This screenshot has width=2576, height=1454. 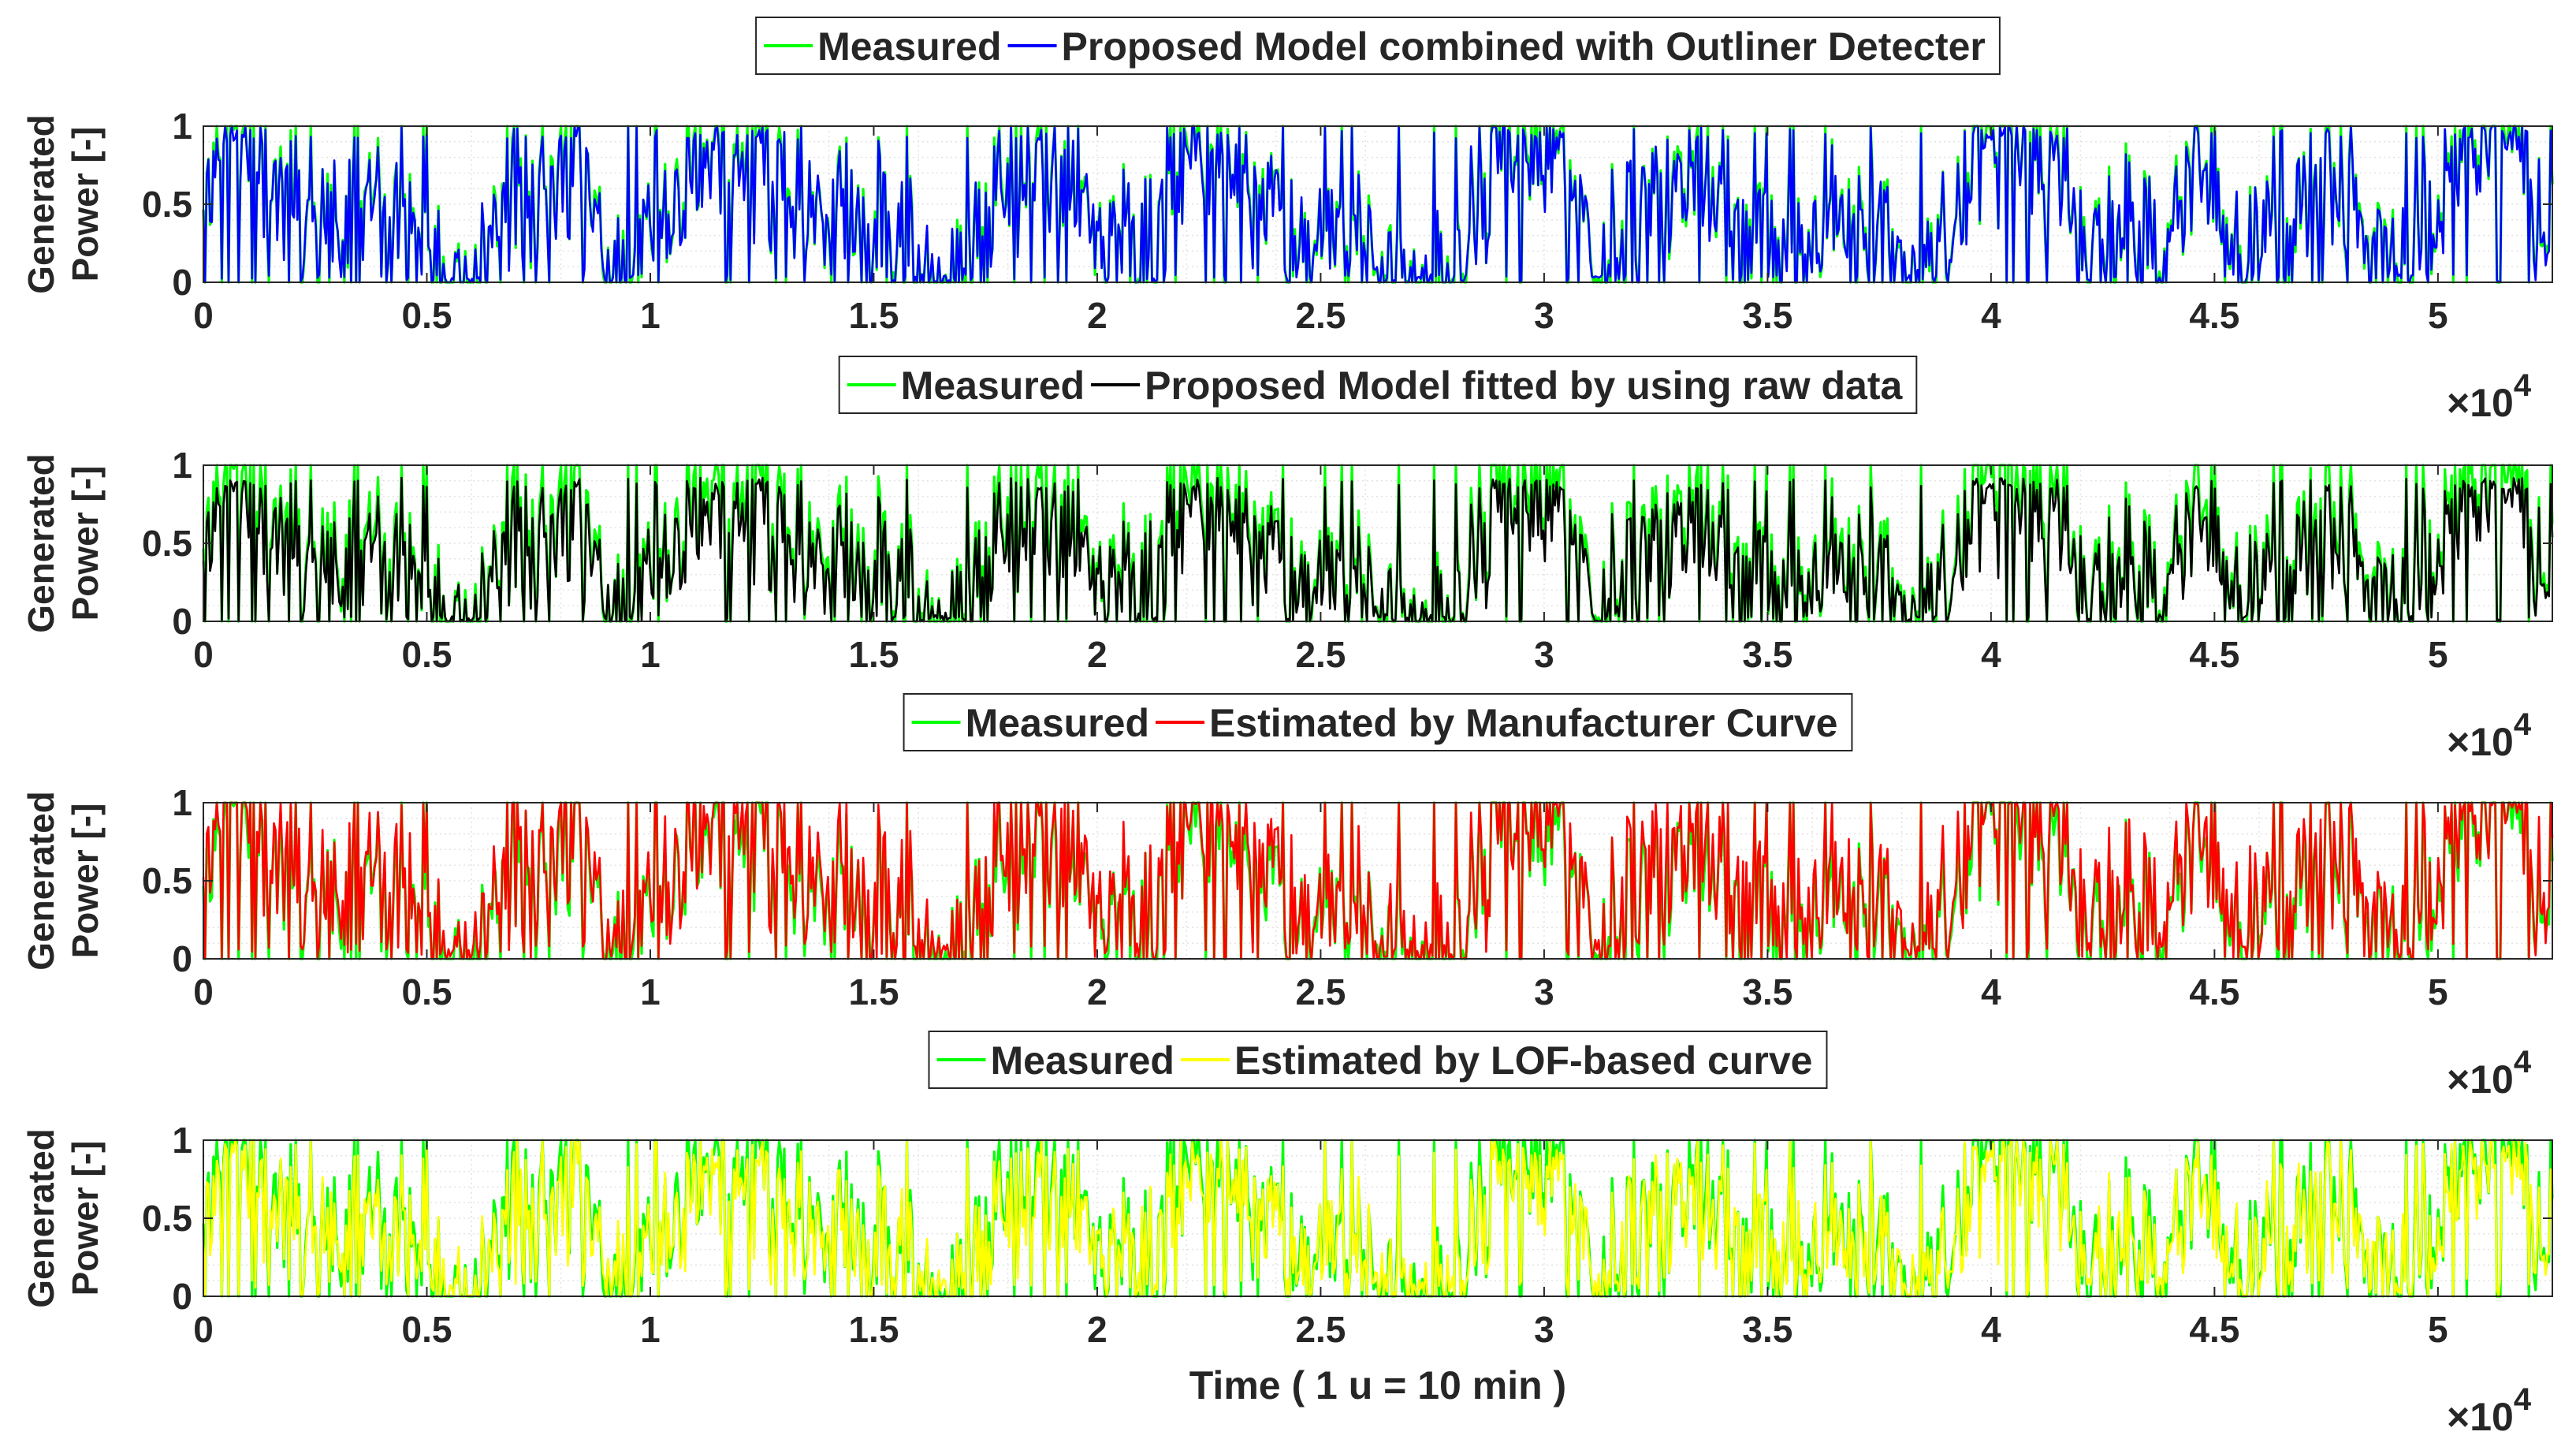 I want to click on x-axis-label: Time ( 1 u = 10 min ), so click(x=1377, y=1385).